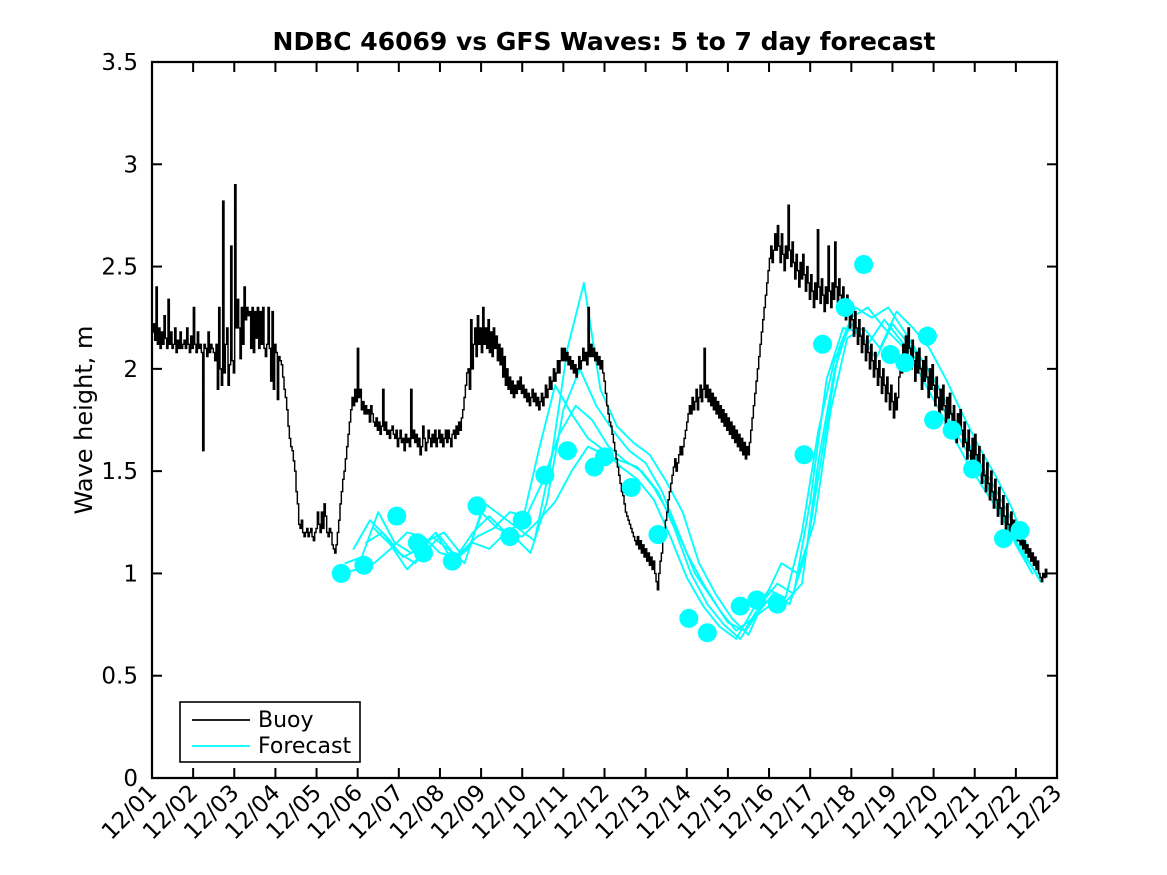 Image resolution: width=1167 pixels, height=875 pixels. What do you see at coordinates (130, 165) in the screenshot?
I see `y-tick-label: 3` at bounding box center [130, 165].